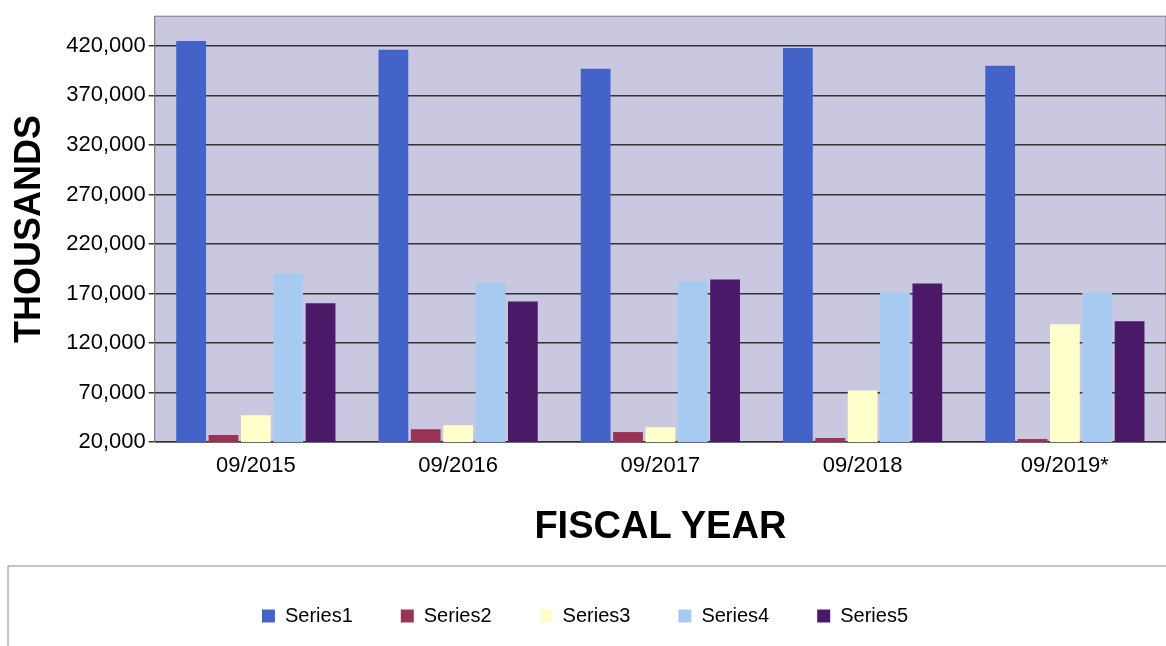 This screenshot has width=1166, height=646. Describe the element at coordinates (874, 614) in the screenshot. I see `legend-label: Series5` at that location.